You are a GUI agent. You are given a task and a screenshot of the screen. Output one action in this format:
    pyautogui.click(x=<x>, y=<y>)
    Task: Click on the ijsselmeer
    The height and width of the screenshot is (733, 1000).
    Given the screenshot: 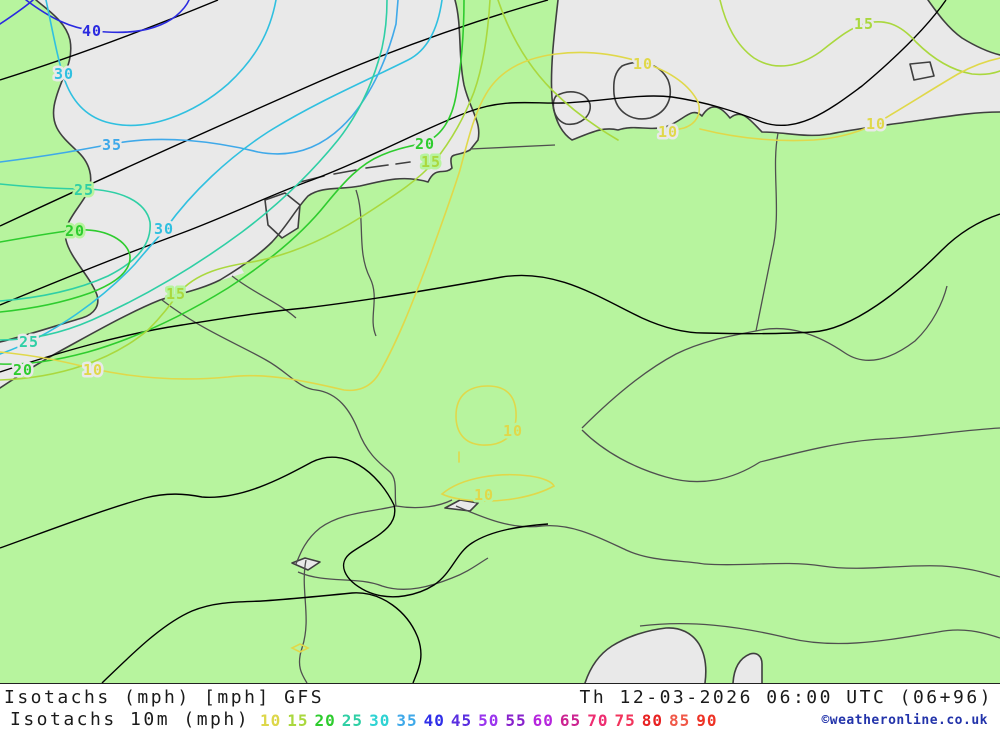 What is the action you would take?
    pyautogui.click(x=282, y=215)
    